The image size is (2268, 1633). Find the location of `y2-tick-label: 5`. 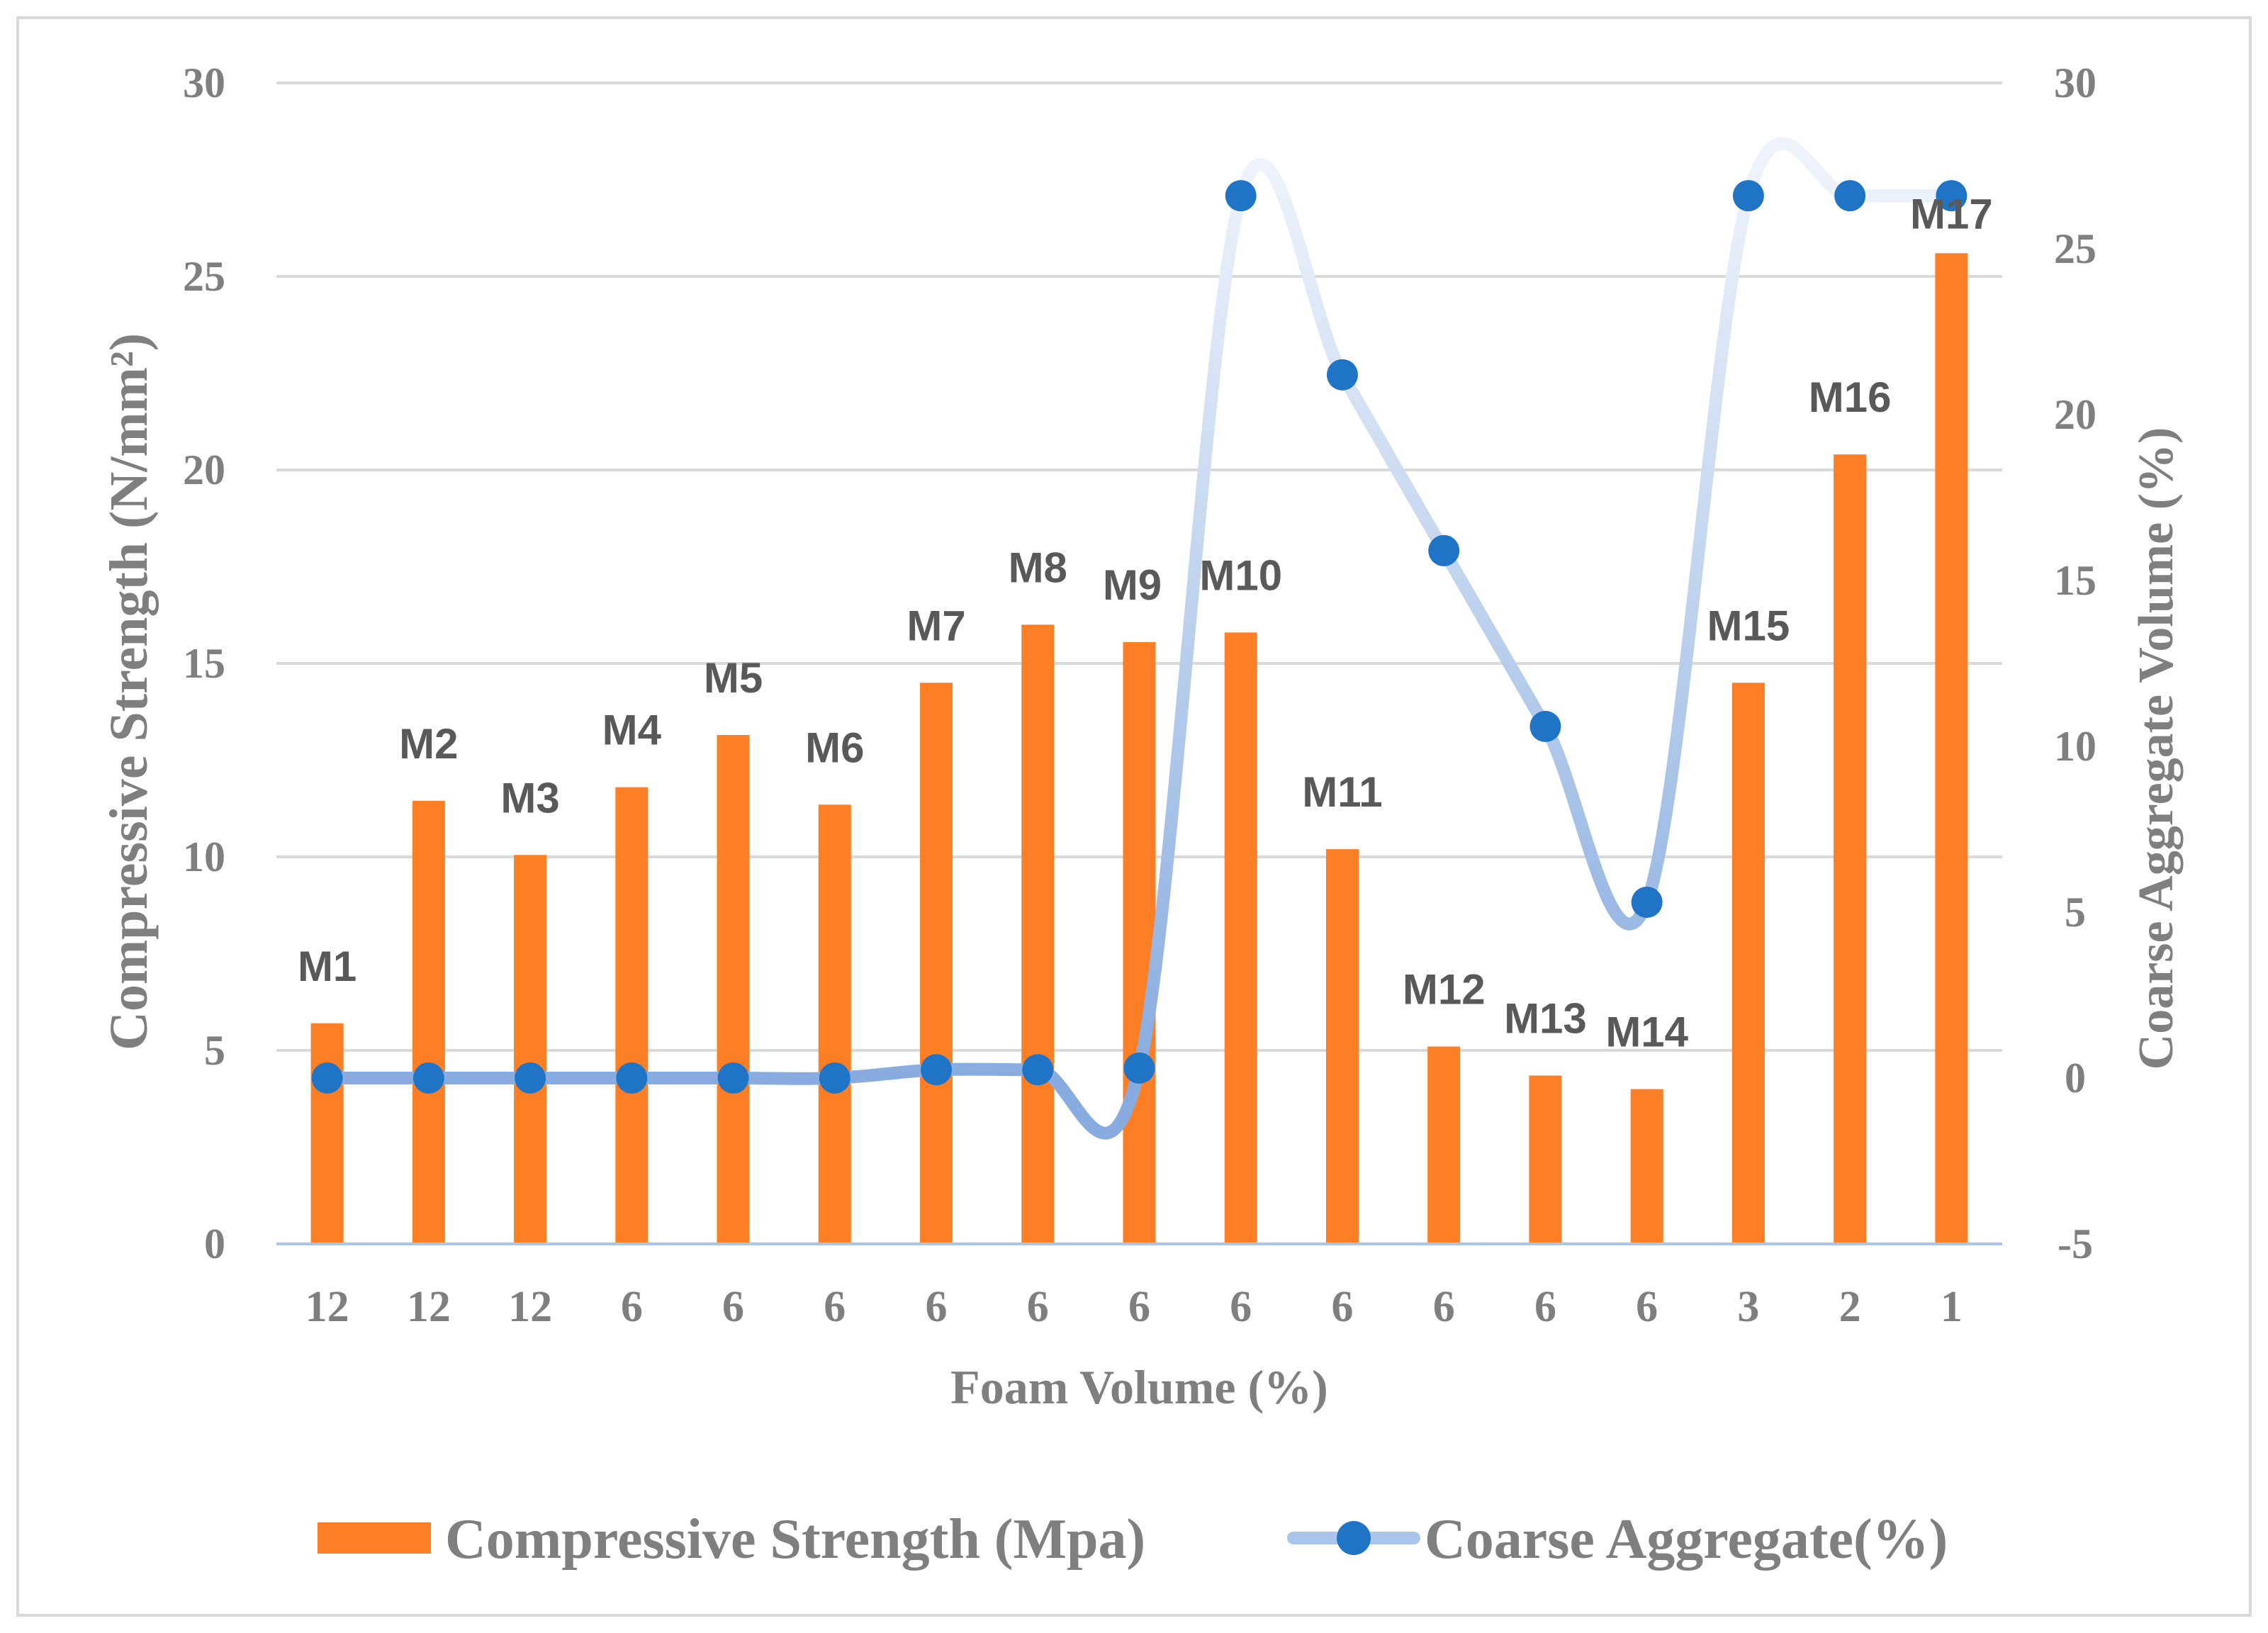

y2-tick-label: 5 is located at coordinates (2075, 913).